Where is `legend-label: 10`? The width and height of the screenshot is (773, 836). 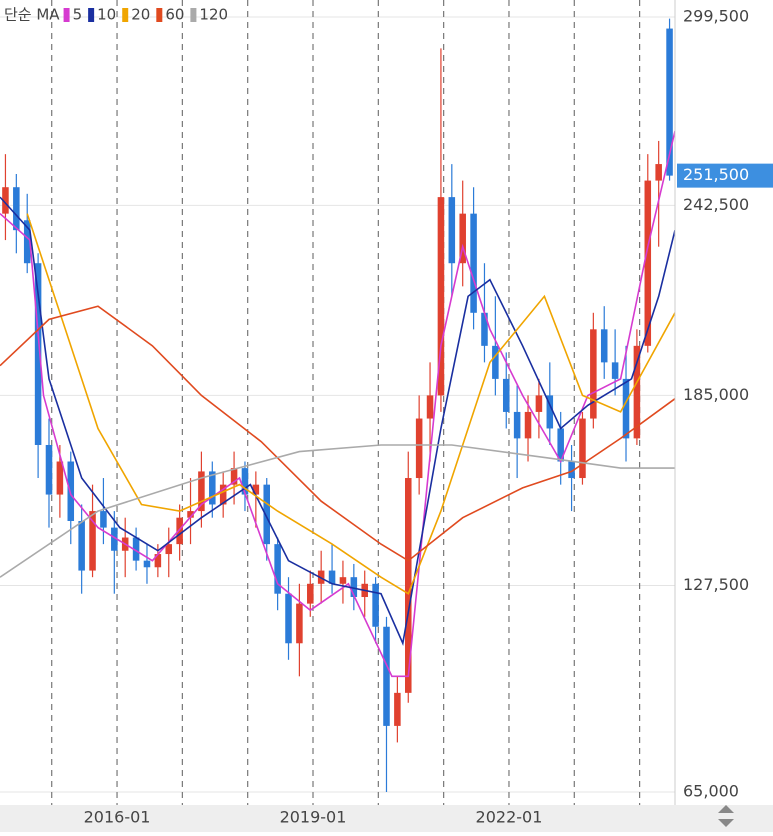
legend-label: 10 is located at coordinates (106, 15).